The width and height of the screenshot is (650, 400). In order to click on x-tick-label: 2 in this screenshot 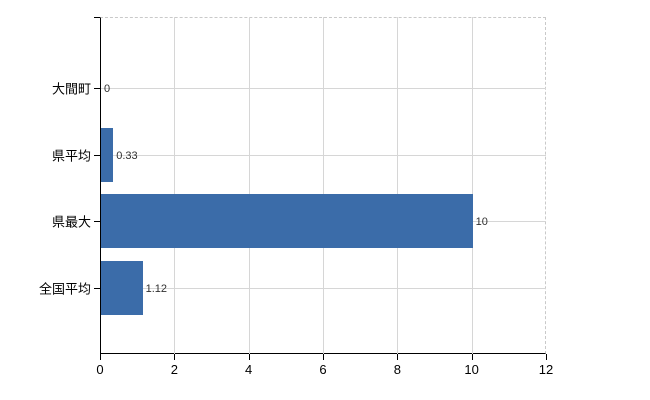, I will do `click(174, 369)`.